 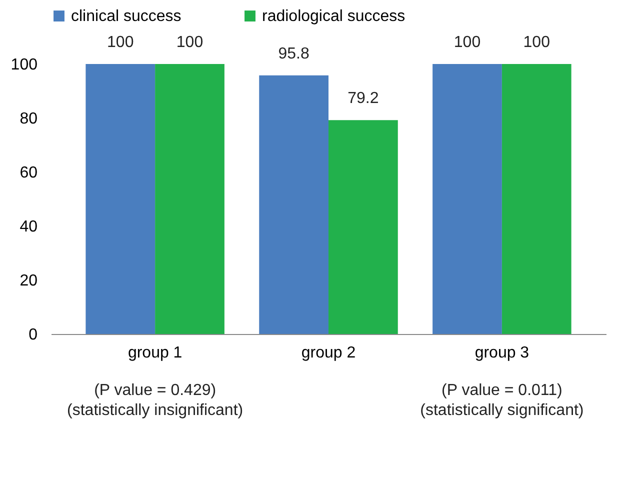 I want to click on legend-label: clinical success, so click(x=126, y=16).